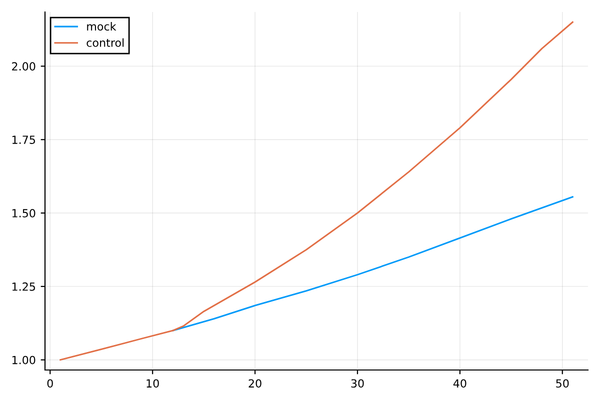  What do you see at coordinates (50, 383) in the screenshot?
I see `x-tick-label: 0` at bounding box center [50, 383].